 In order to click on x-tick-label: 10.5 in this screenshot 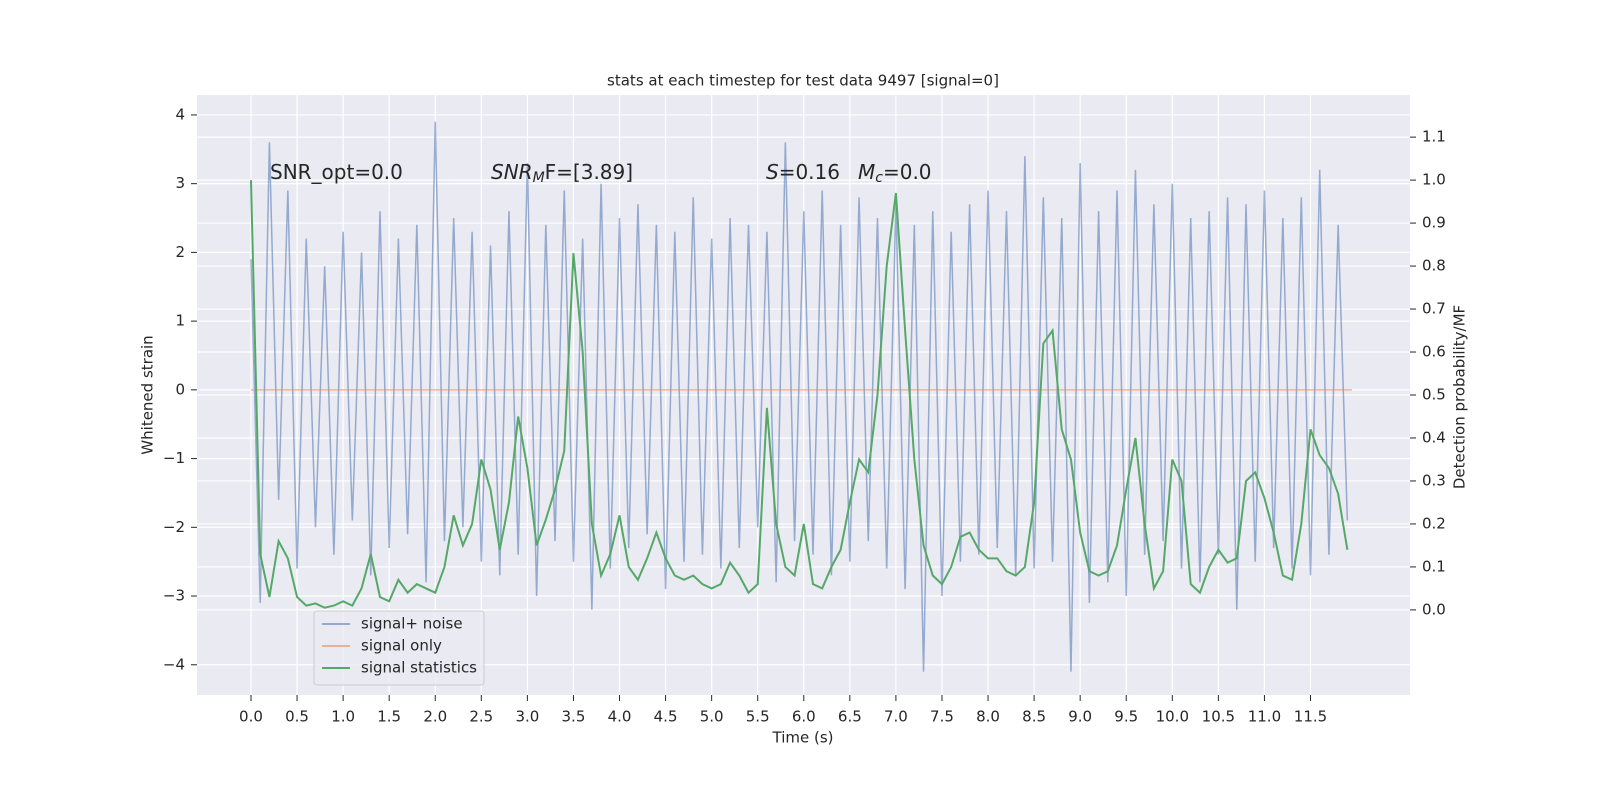, I will do `click(1218, 717)`.